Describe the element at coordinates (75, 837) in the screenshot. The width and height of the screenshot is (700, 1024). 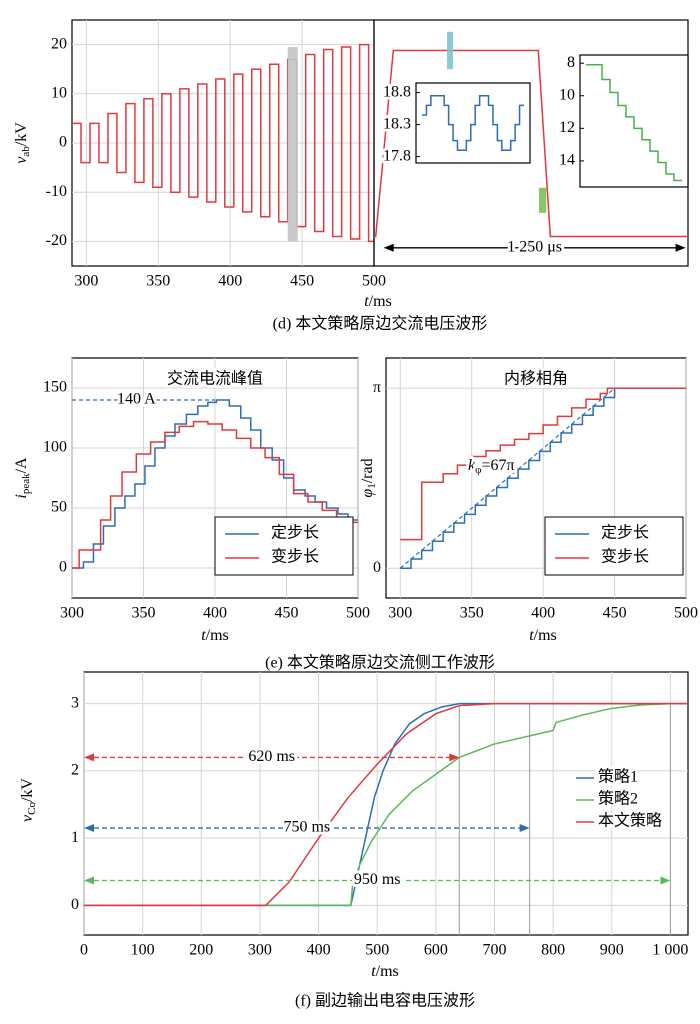
I see `y-tick-label: 1` at that location.